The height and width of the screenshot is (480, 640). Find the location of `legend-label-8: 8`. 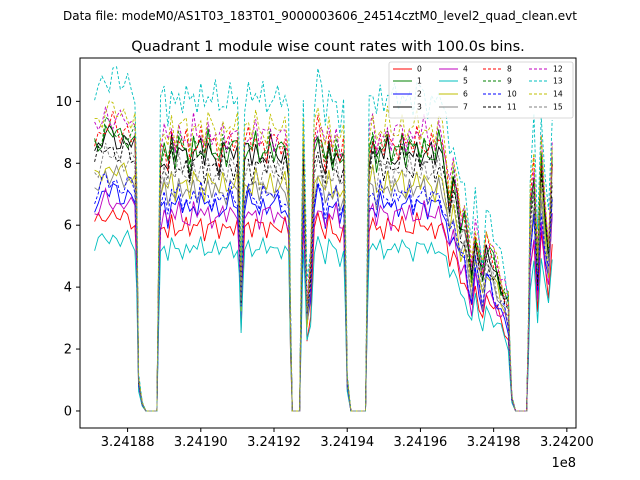

legend-label-8: 8 is located at coordinates (509, 69).